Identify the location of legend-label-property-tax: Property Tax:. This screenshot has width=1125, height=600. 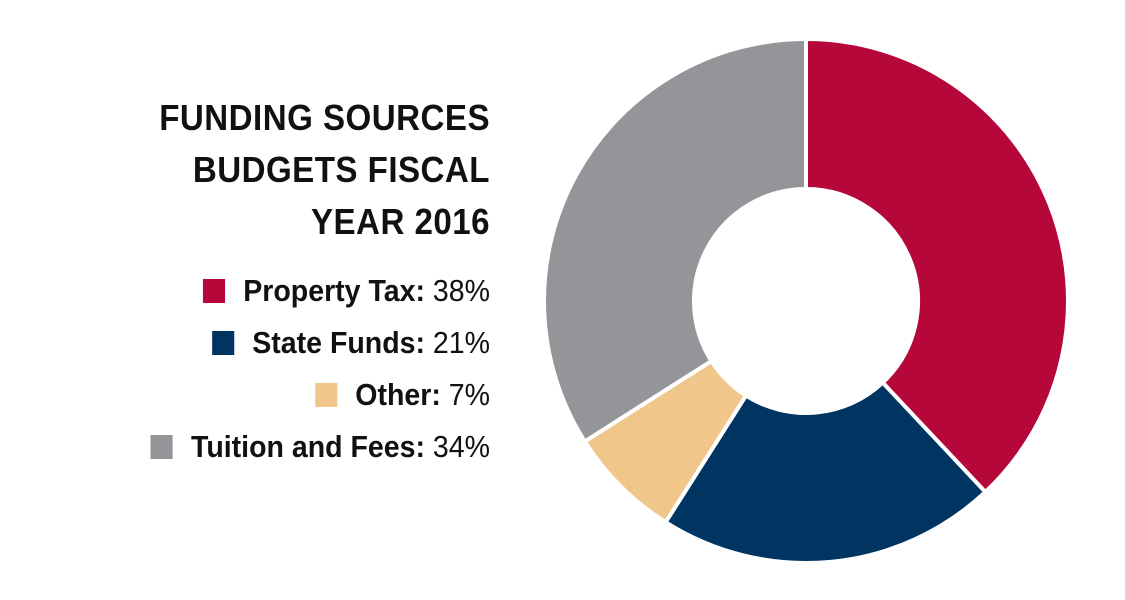
(338, 290).